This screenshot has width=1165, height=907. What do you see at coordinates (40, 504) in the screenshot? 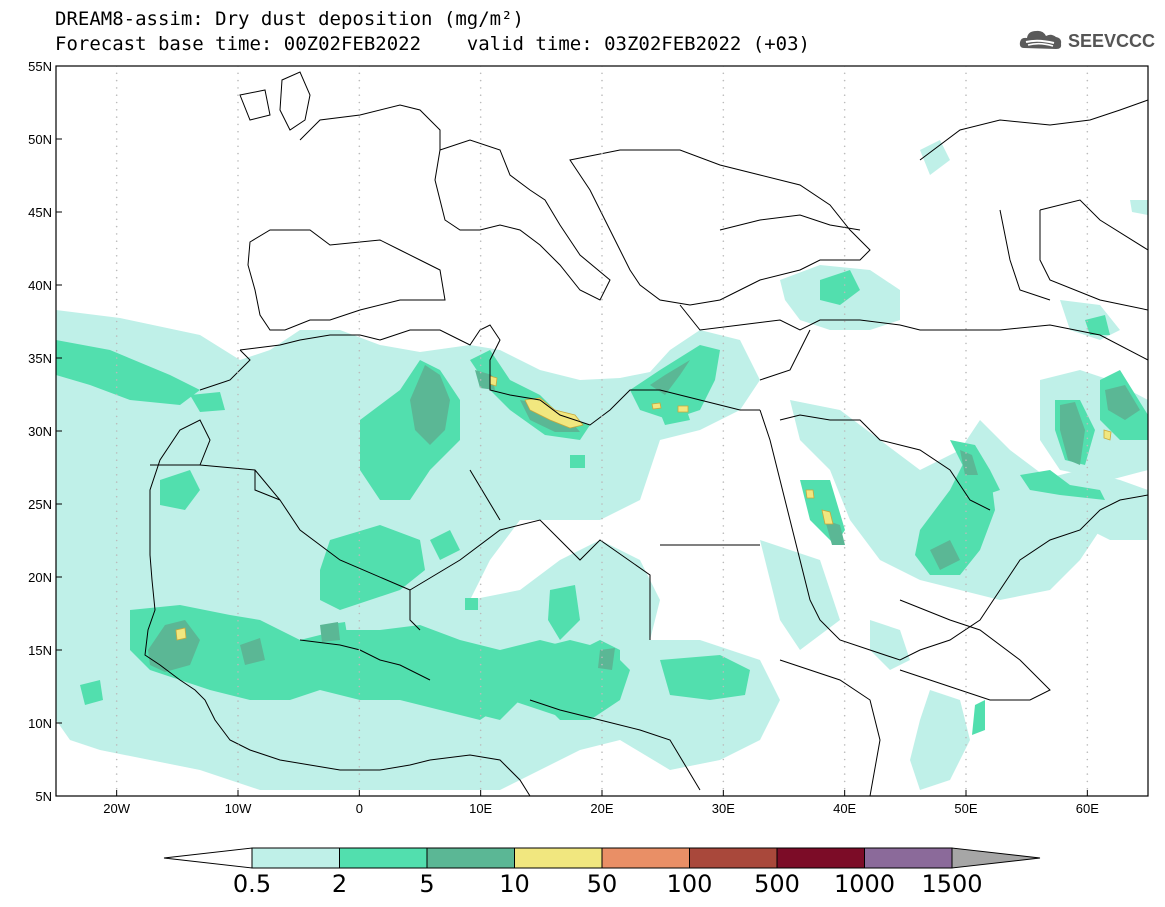
I see `lat-tick-label: 25N` at bounding box center [40, 504].